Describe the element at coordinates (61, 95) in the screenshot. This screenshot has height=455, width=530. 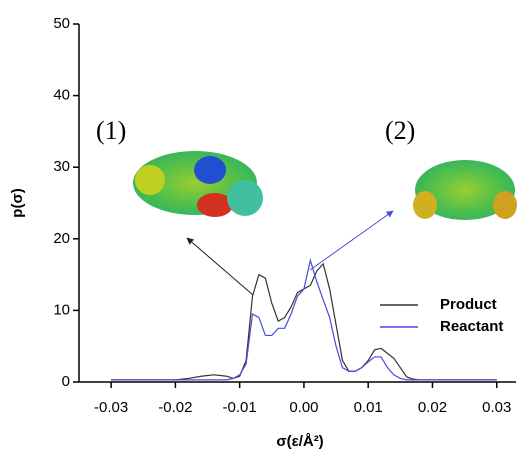
I see `y-tick-label: 40` at that location.